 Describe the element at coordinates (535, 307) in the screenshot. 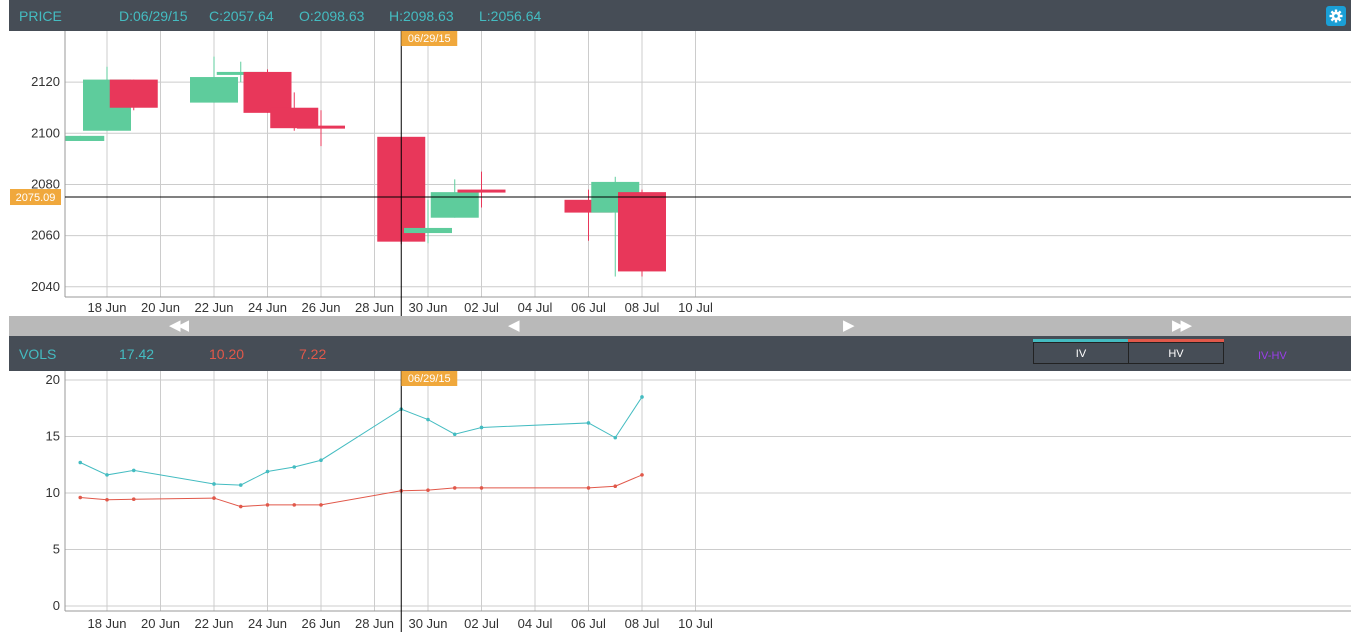

I see `price-x-tick-label: 04 Jul` at that location.